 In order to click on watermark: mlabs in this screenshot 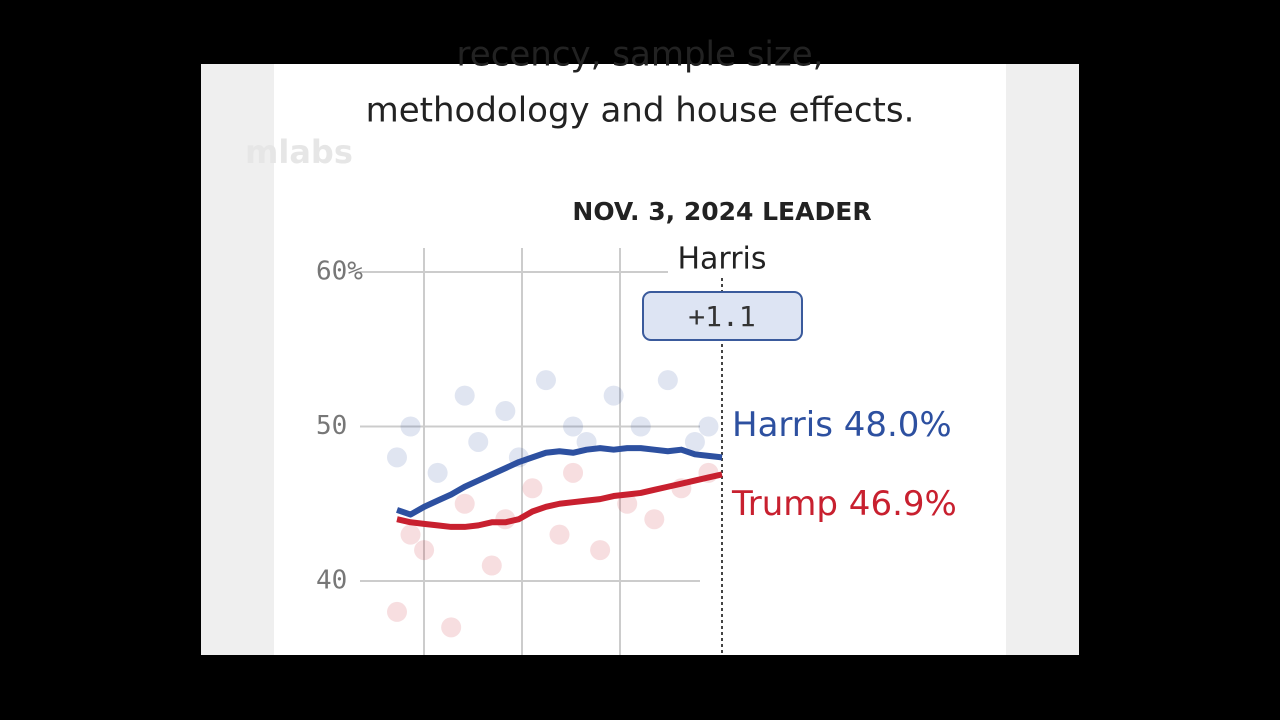, I will do `click(299, 152)`.